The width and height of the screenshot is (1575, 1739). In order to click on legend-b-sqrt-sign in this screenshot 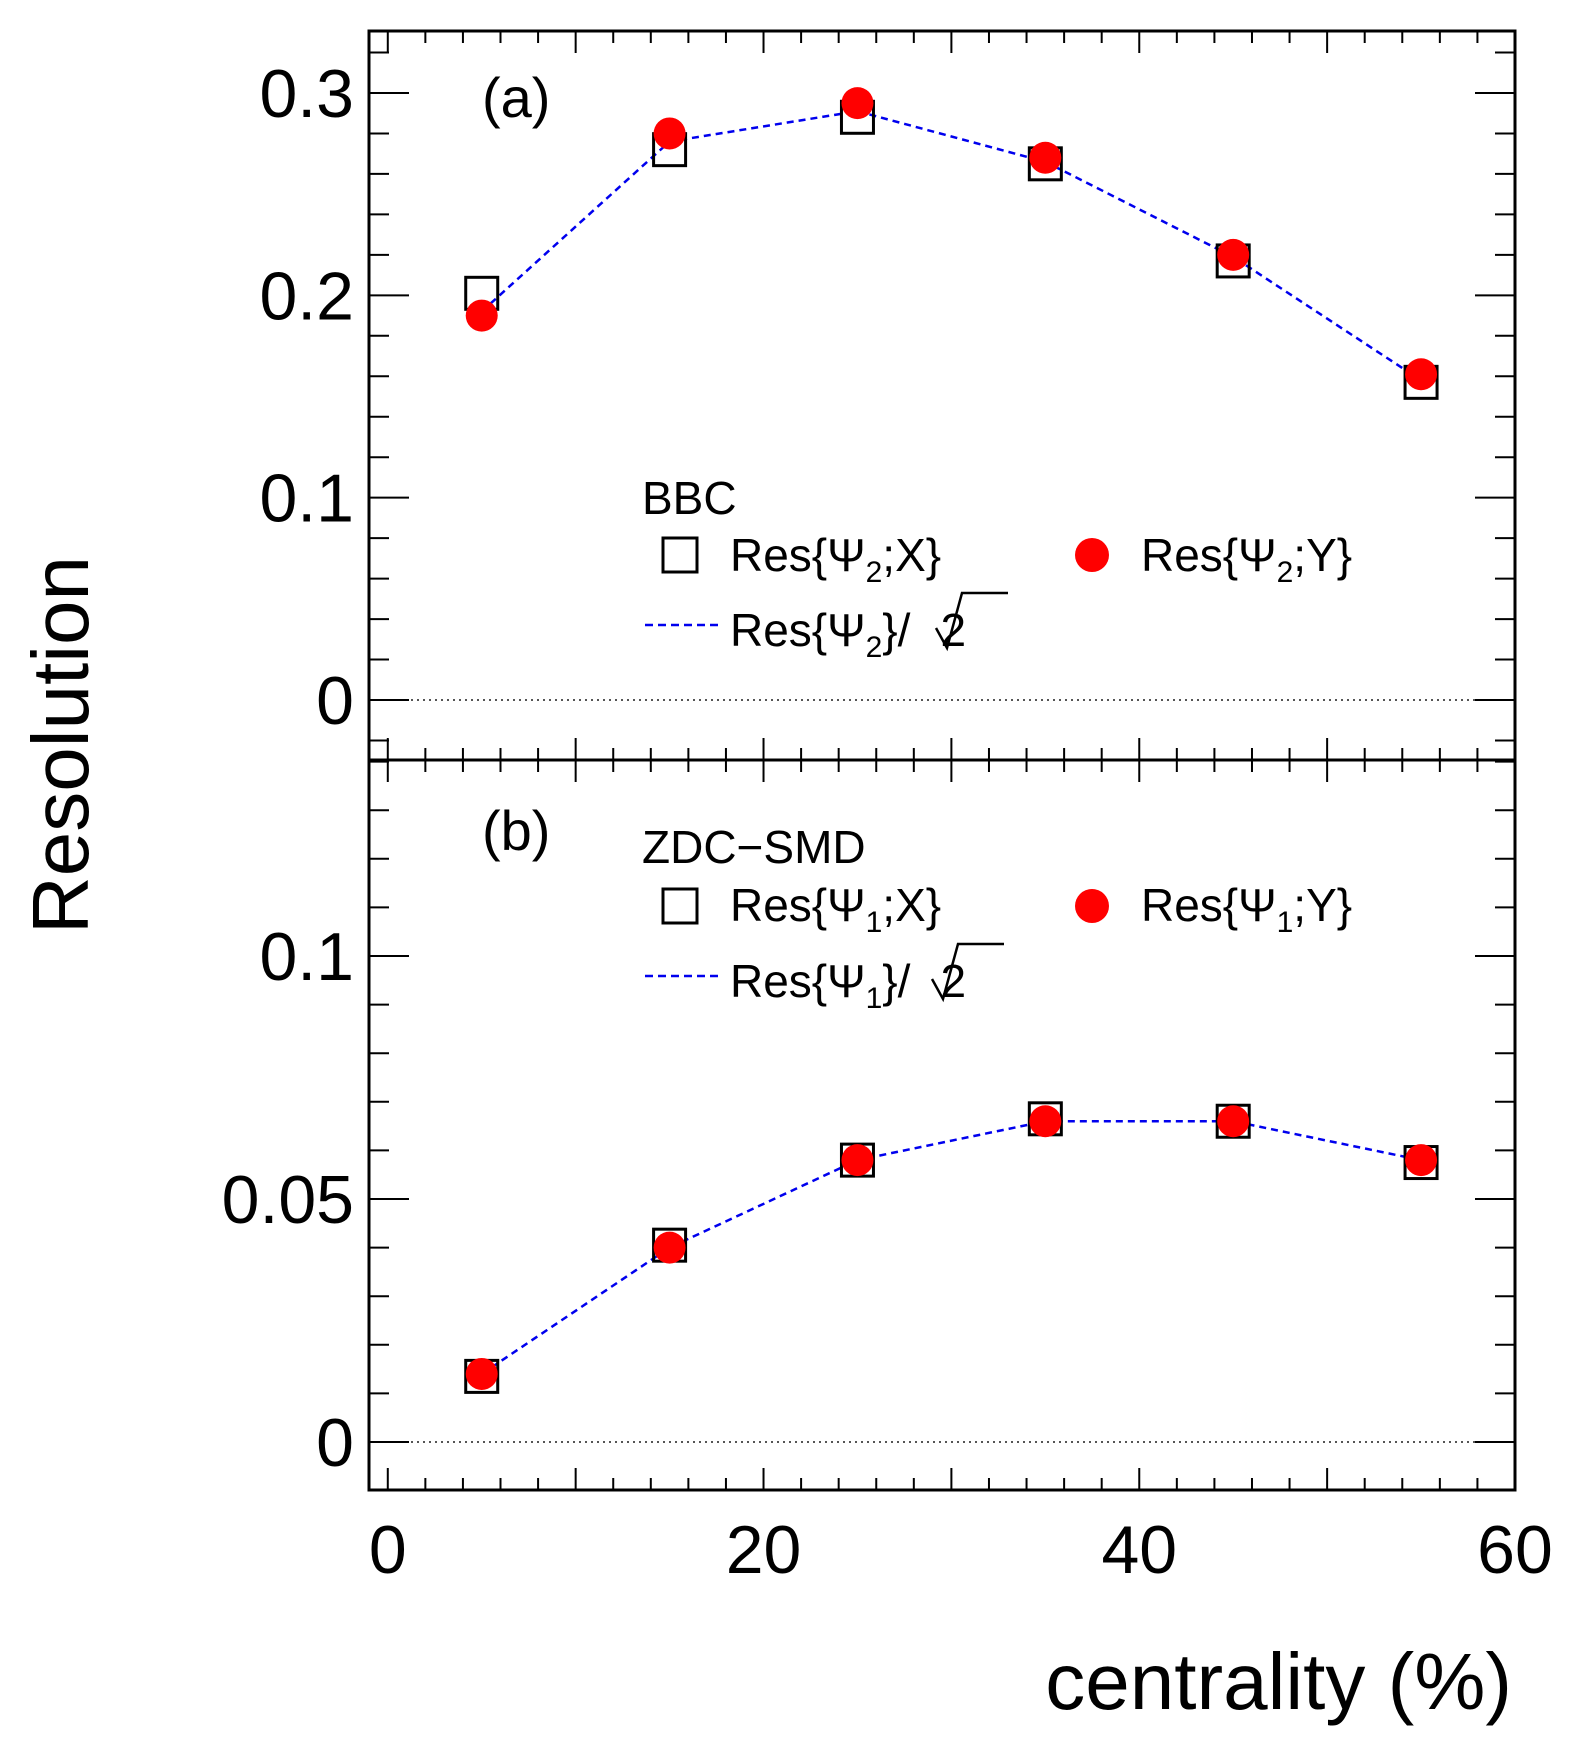, I will do `click(967, 972)`.